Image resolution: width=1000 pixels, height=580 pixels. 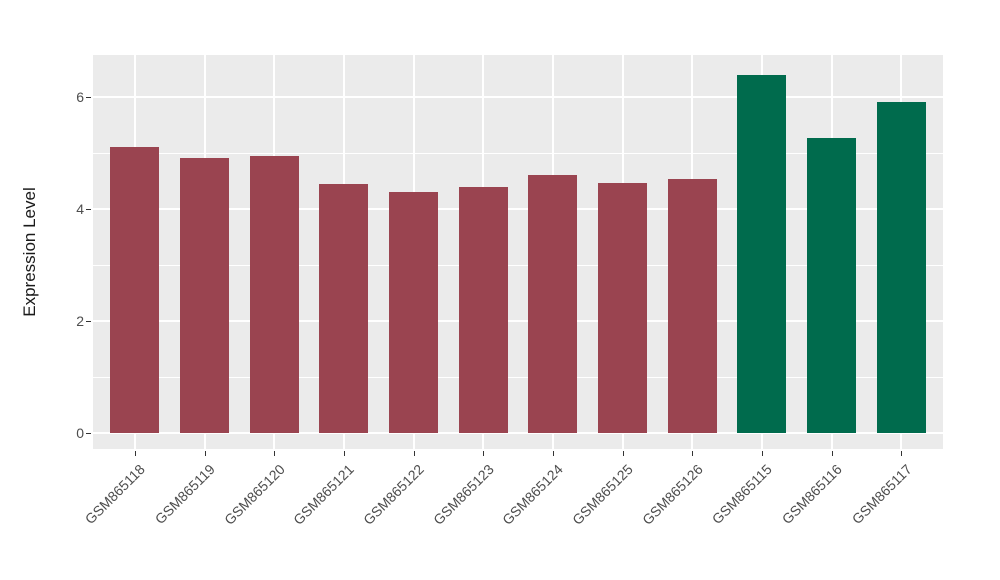 What do you see at coordinates (602, 494) in the screenshot?
I see `x-tick-label-GSM865125: GSM865125` at bounding box center [602, 494].